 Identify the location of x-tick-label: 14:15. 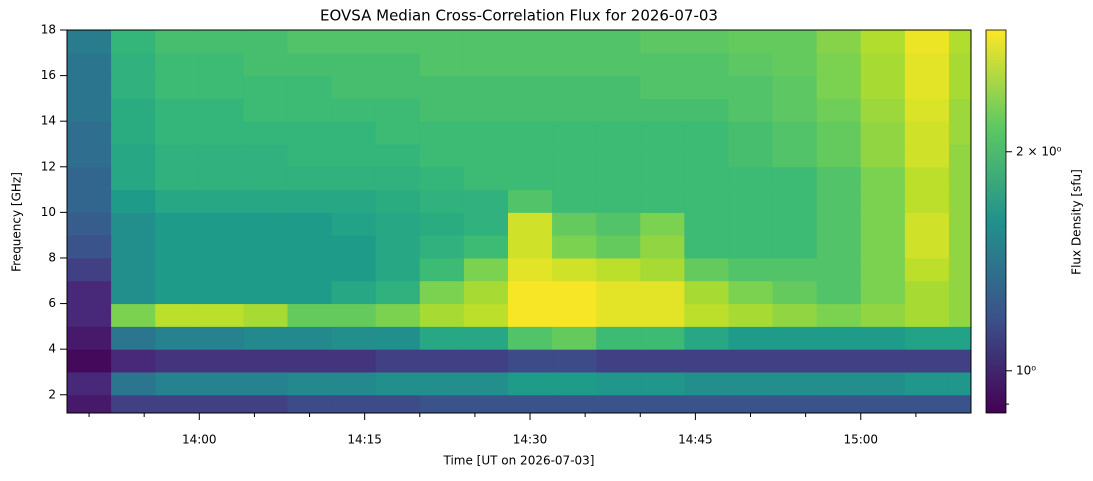
(364, 440).